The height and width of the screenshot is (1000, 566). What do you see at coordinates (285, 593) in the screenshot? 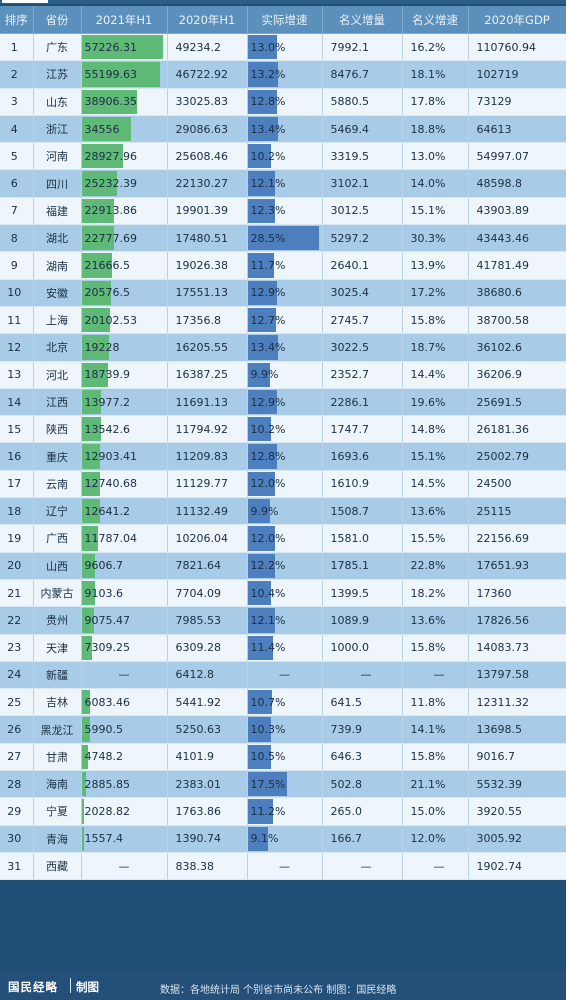
I see `cell-real-growth: 10.4%` at bounding box center [285, 593].